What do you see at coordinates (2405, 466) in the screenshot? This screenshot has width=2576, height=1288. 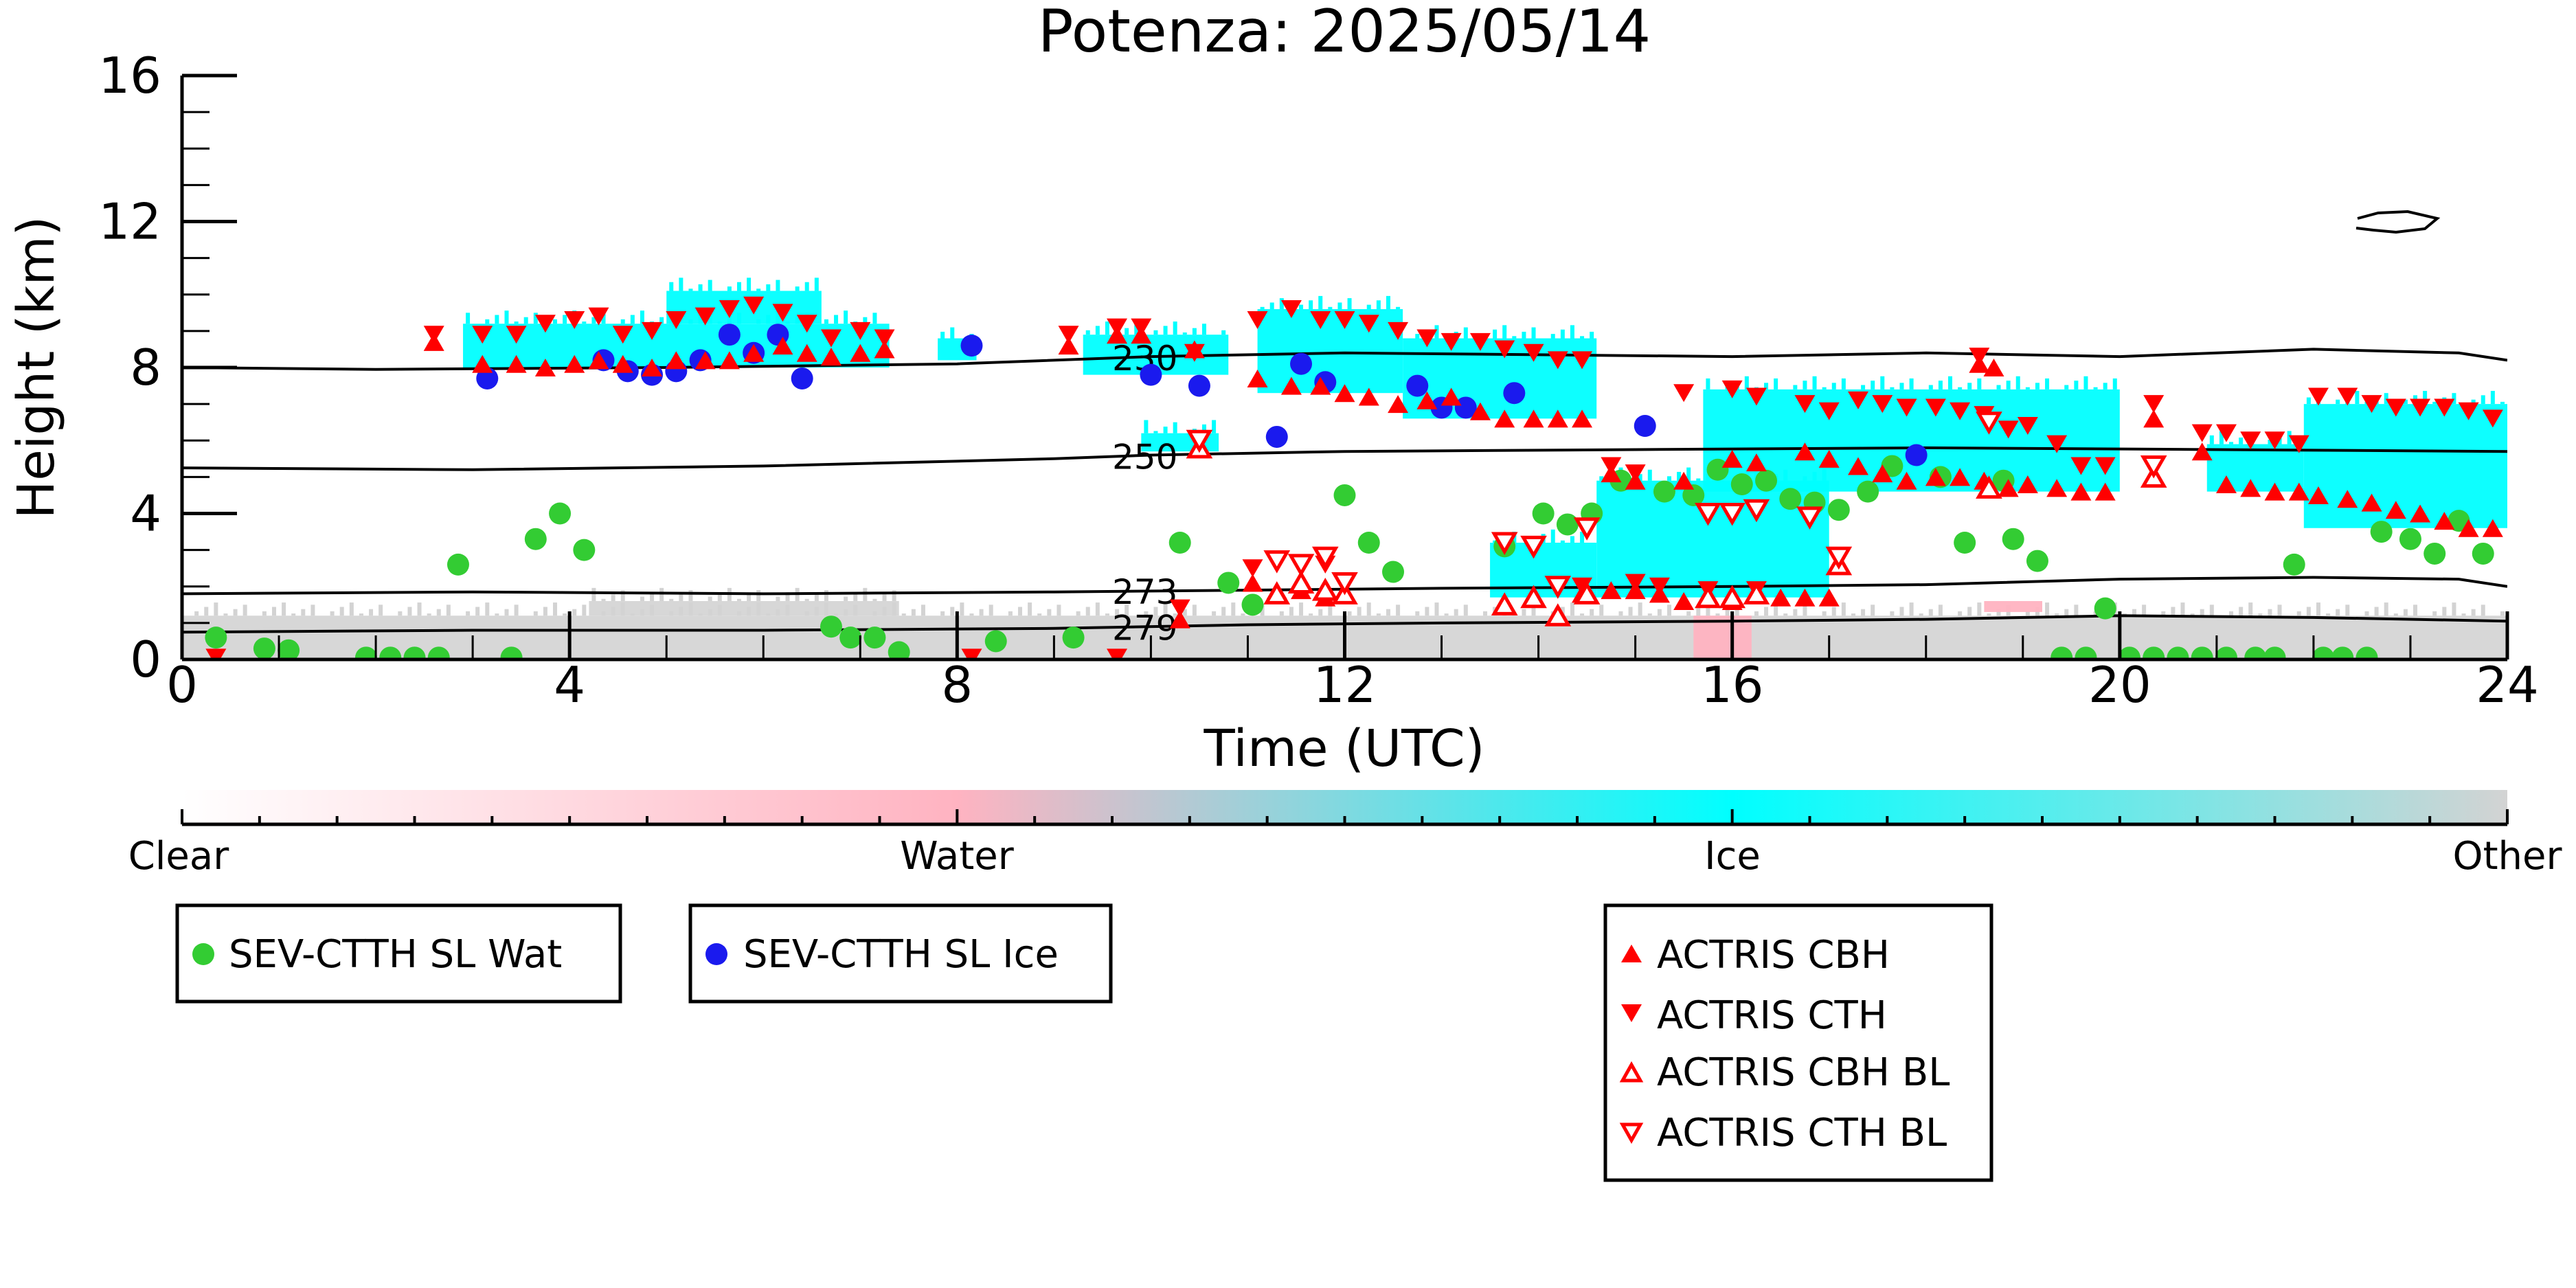 I see `cloud-region-ice` at bounding box center [2405, 466].